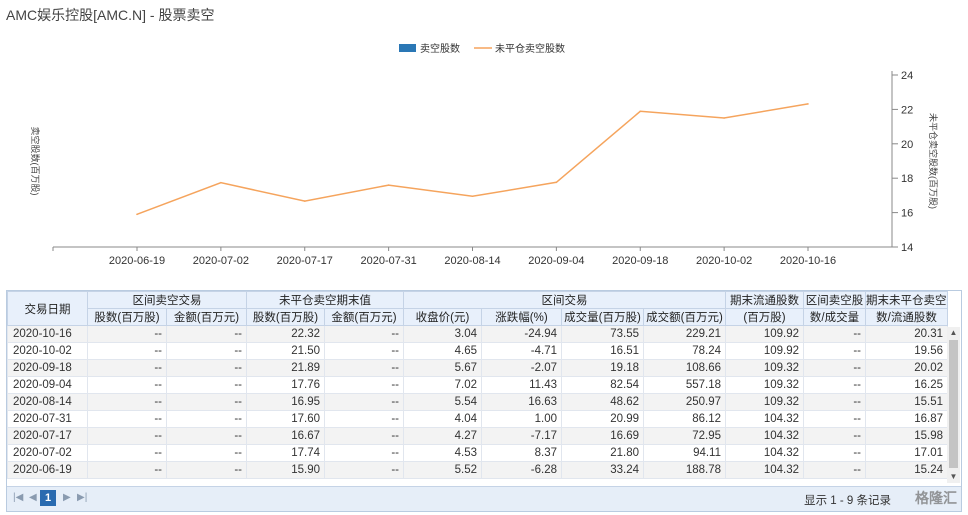  Describe the element at coordinates (602, 436) in the screenshot. I see `cell-volume: 16.69` at that location.